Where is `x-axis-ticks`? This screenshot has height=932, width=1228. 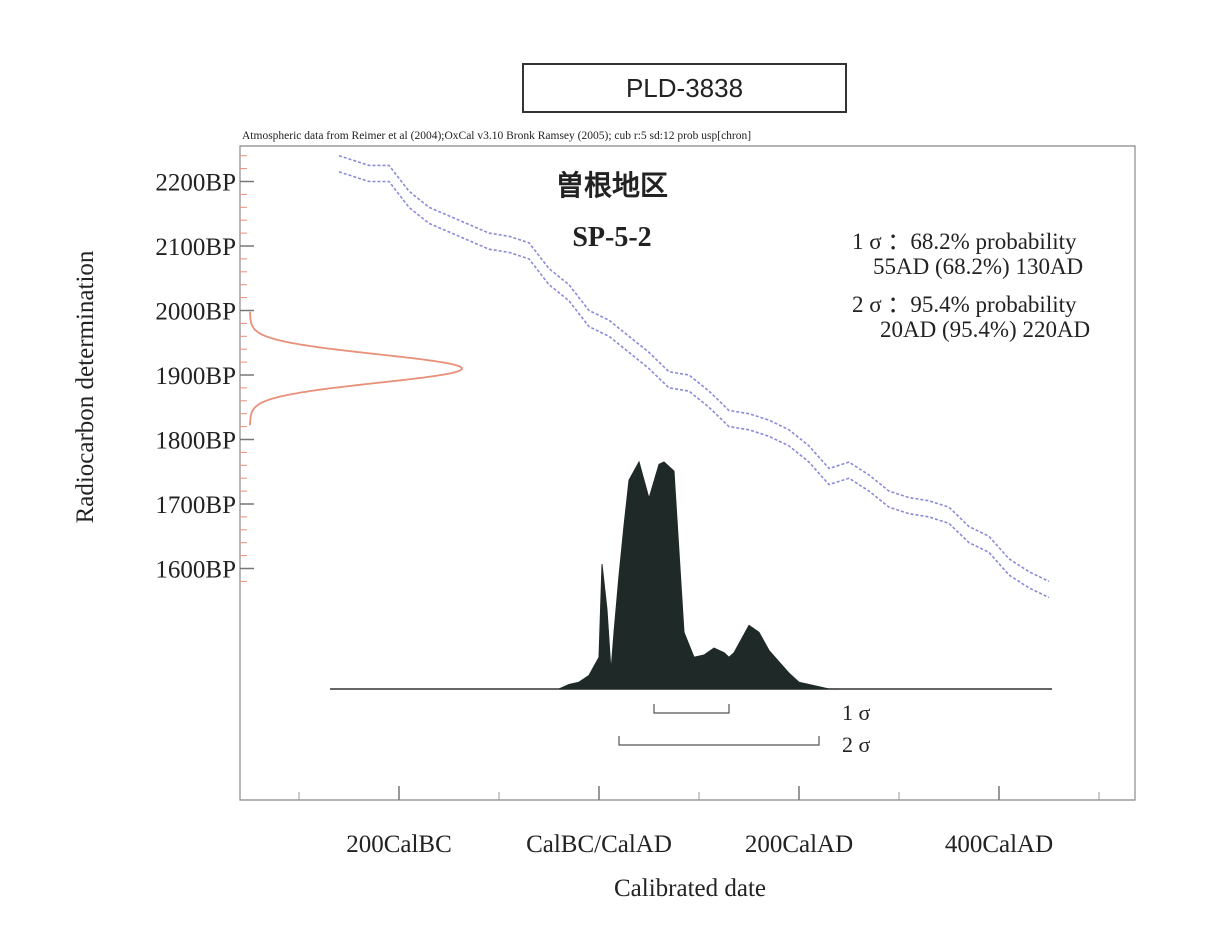
x-axis-ticks is located at coordinates (699, 793).